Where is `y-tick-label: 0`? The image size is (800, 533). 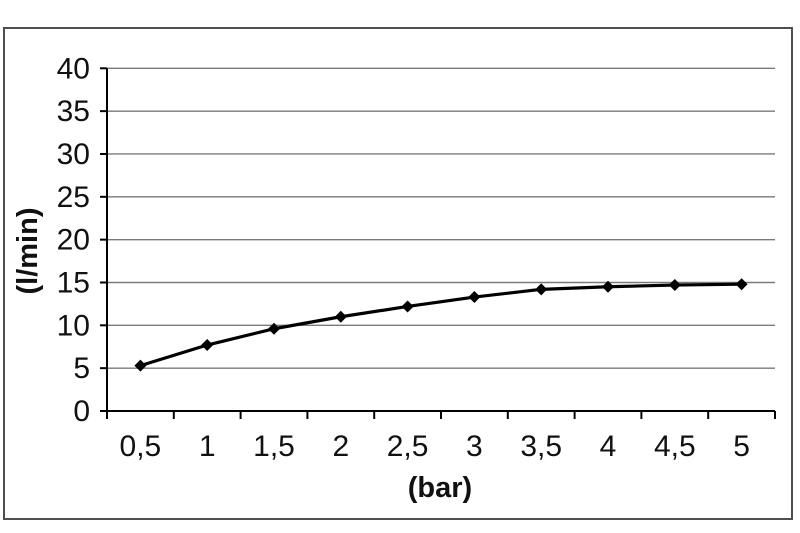
y-tick-label: 0 is located at coordinates (81, 411).